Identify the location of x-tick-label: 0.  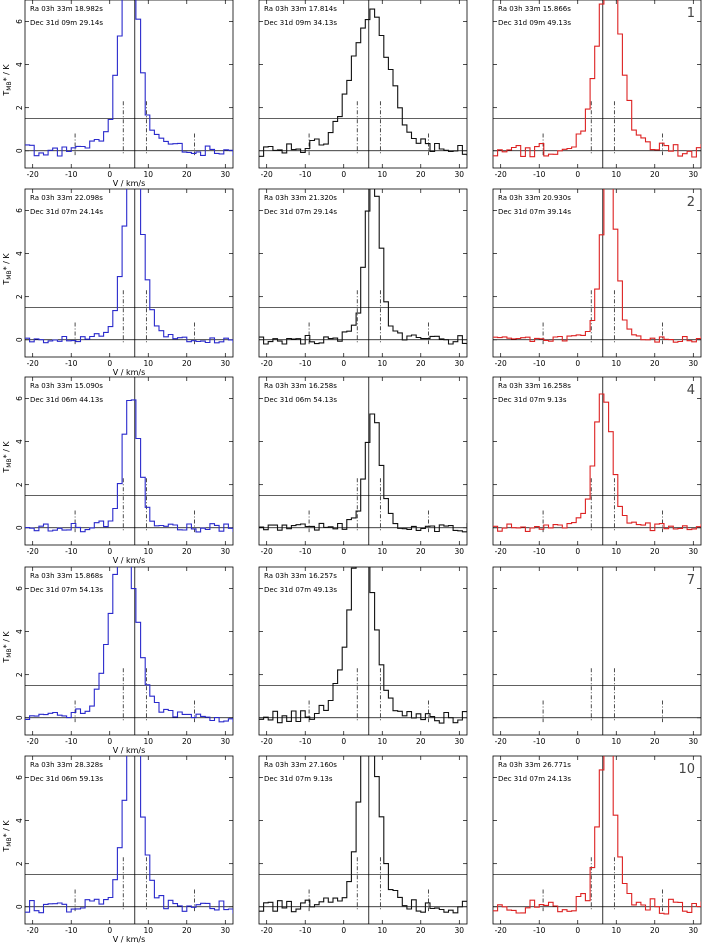
(577, 174).